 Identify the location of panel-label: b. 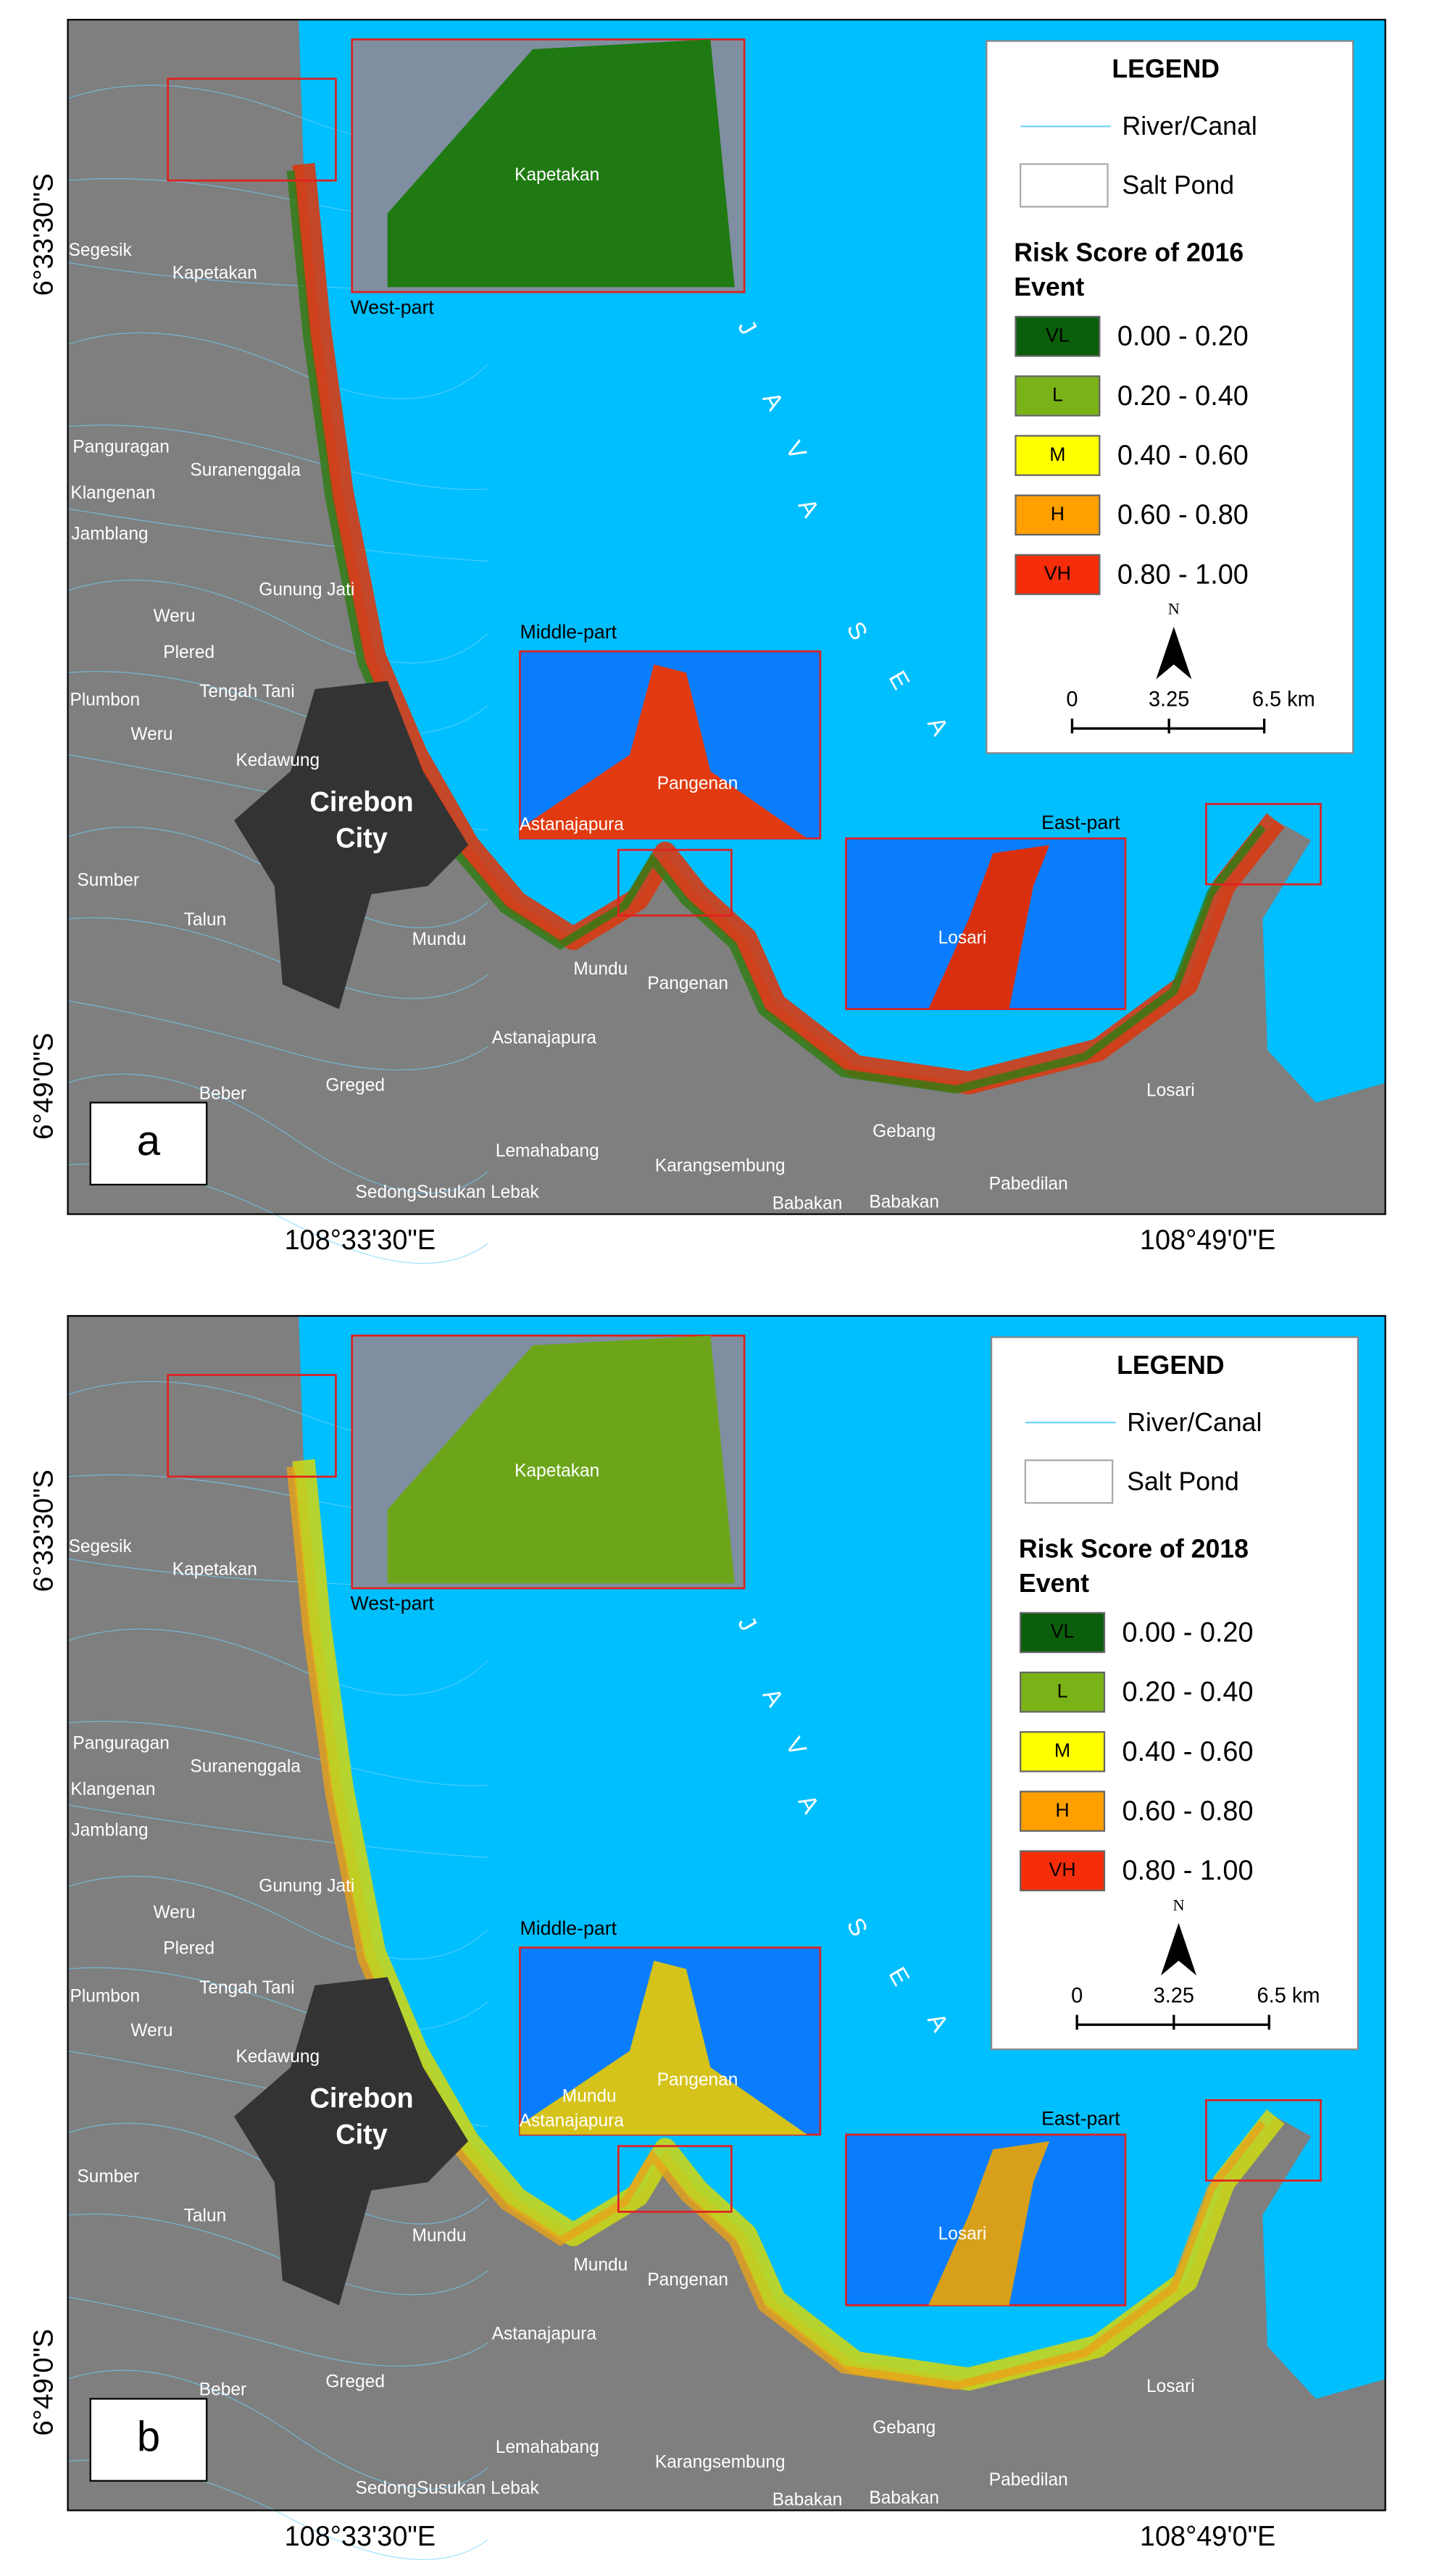
(148, 2437).